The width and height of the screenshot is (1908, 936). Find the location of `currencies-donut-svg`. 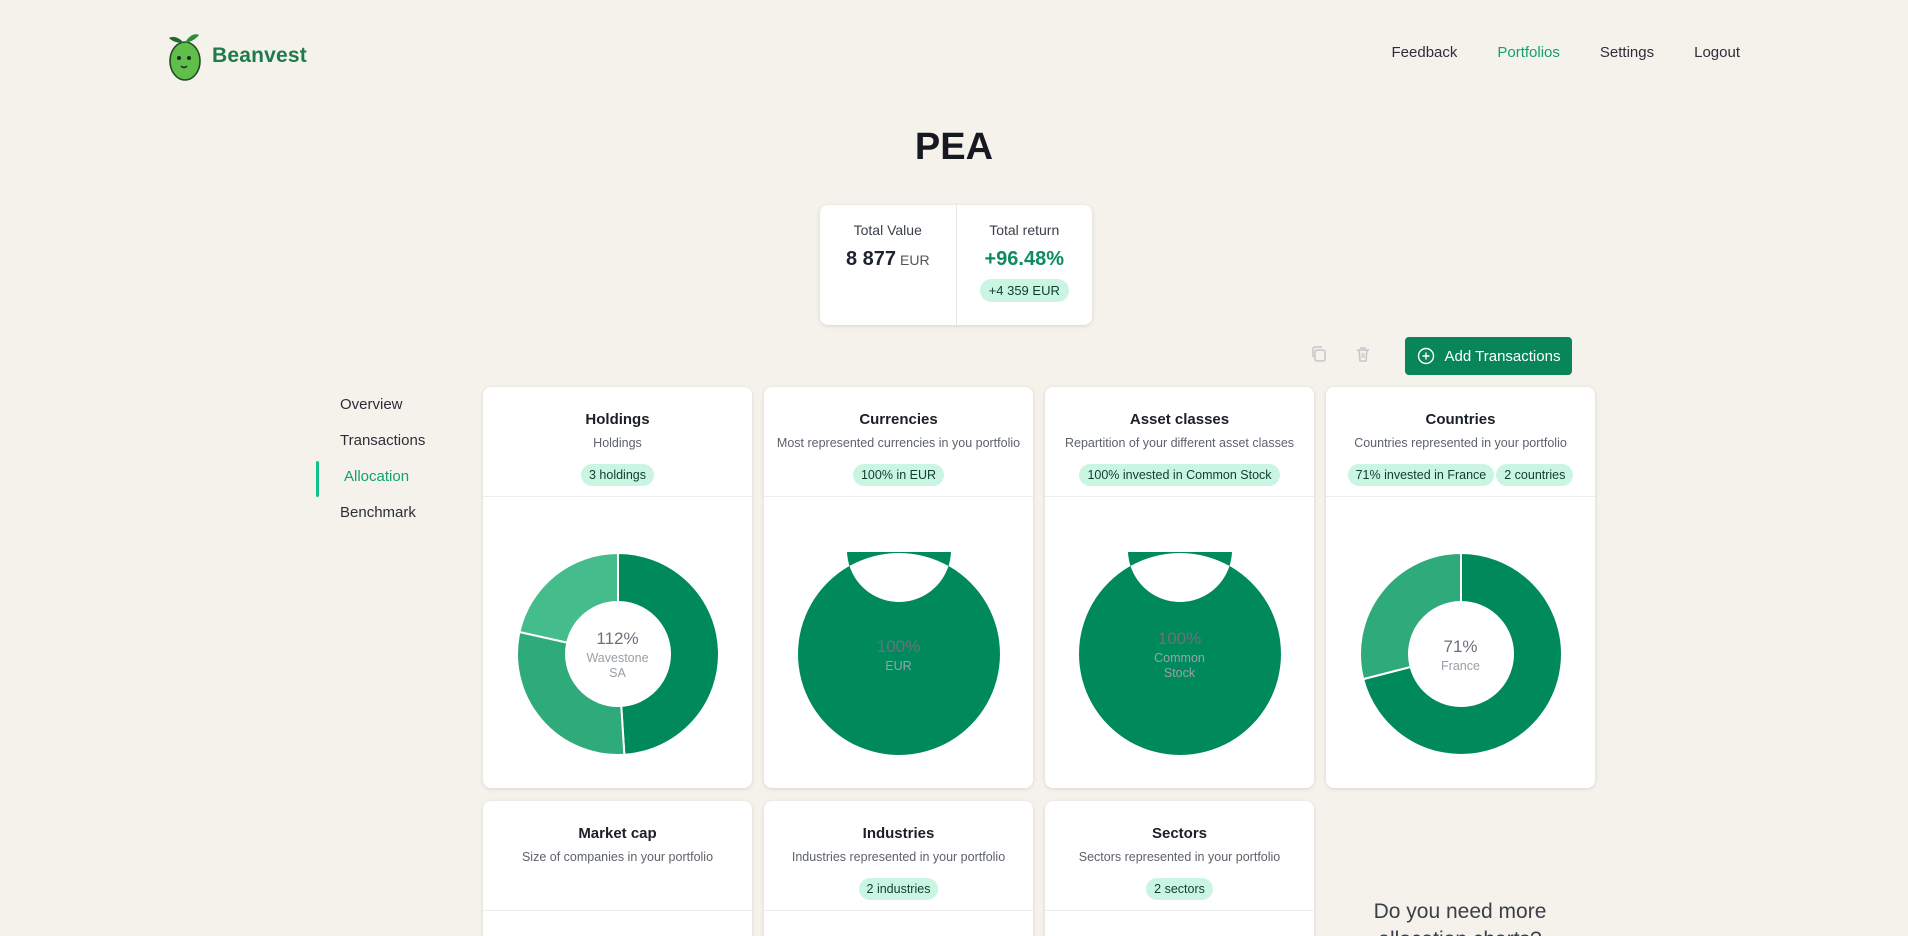

currencies-donut-svg is located at coordinates (899, 654).